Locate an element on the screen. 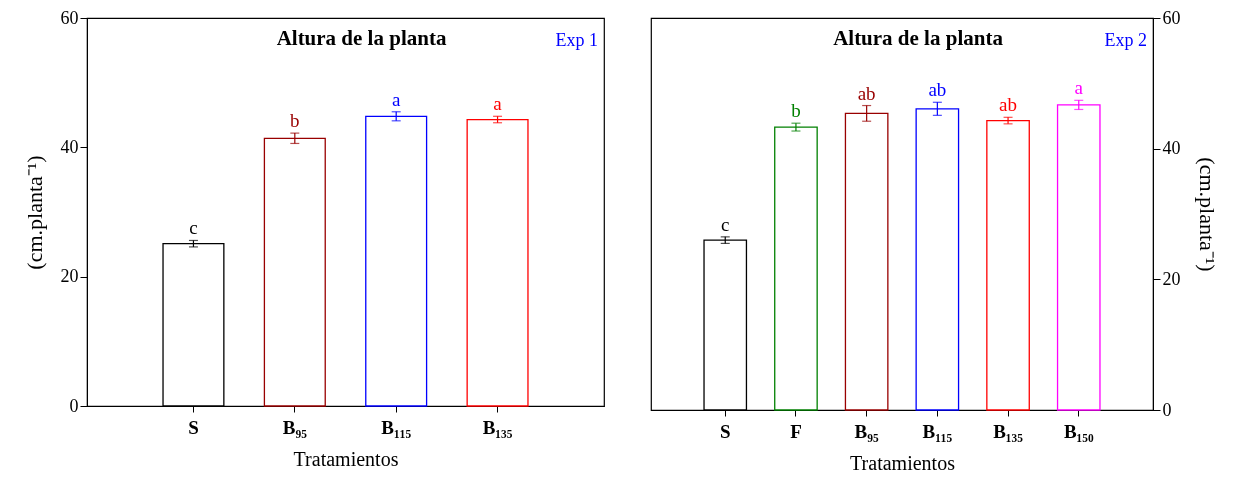  x-tick-label: B₁₅₀ is located at coordinates (1078, 431).